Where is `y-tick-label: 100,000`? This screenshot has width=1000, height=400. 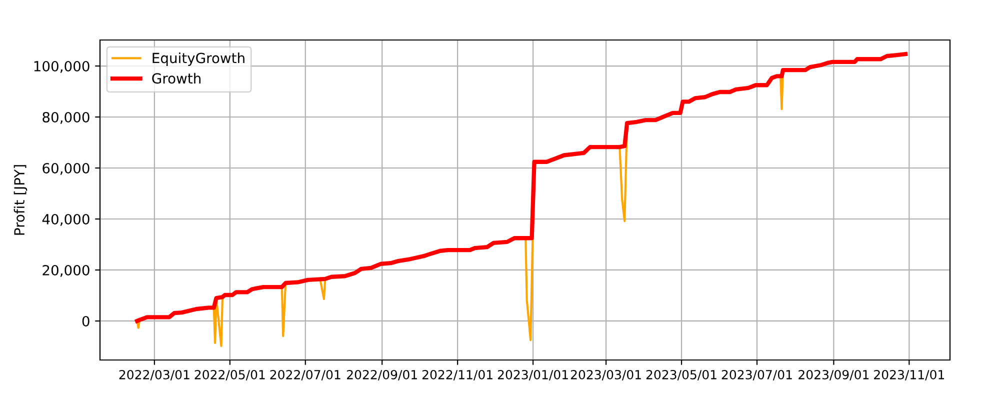 y-tick-label: 100,000 is located at coordinates (62, 66).